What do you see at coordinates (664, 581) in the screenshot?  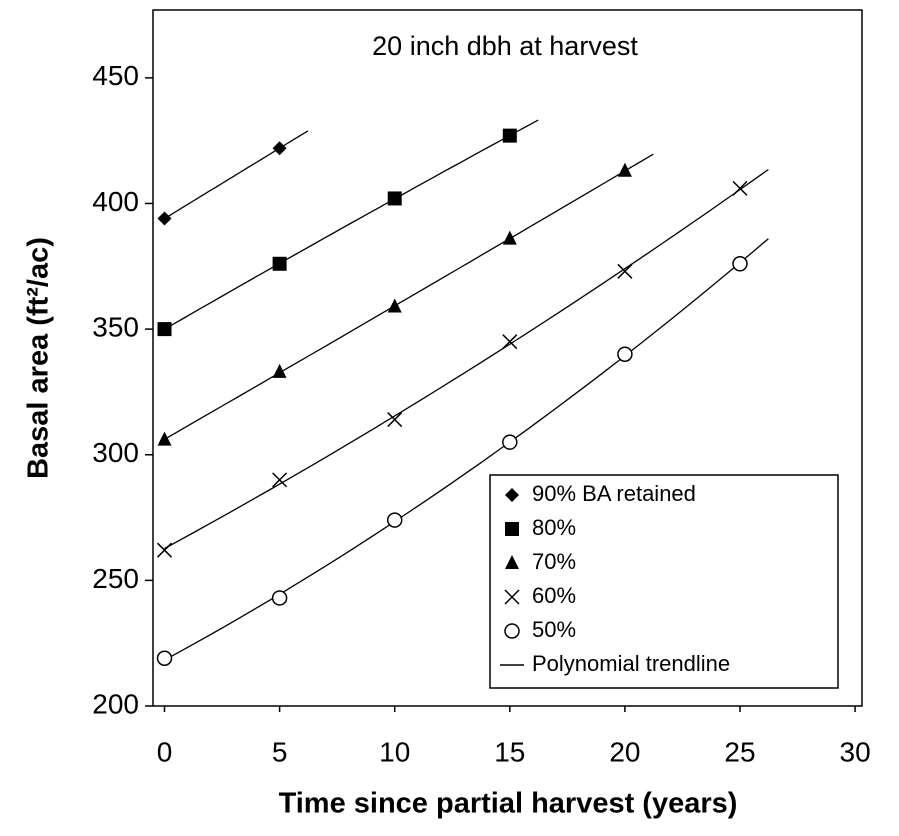 I see `legend-box` at bounding box center [664, 581].